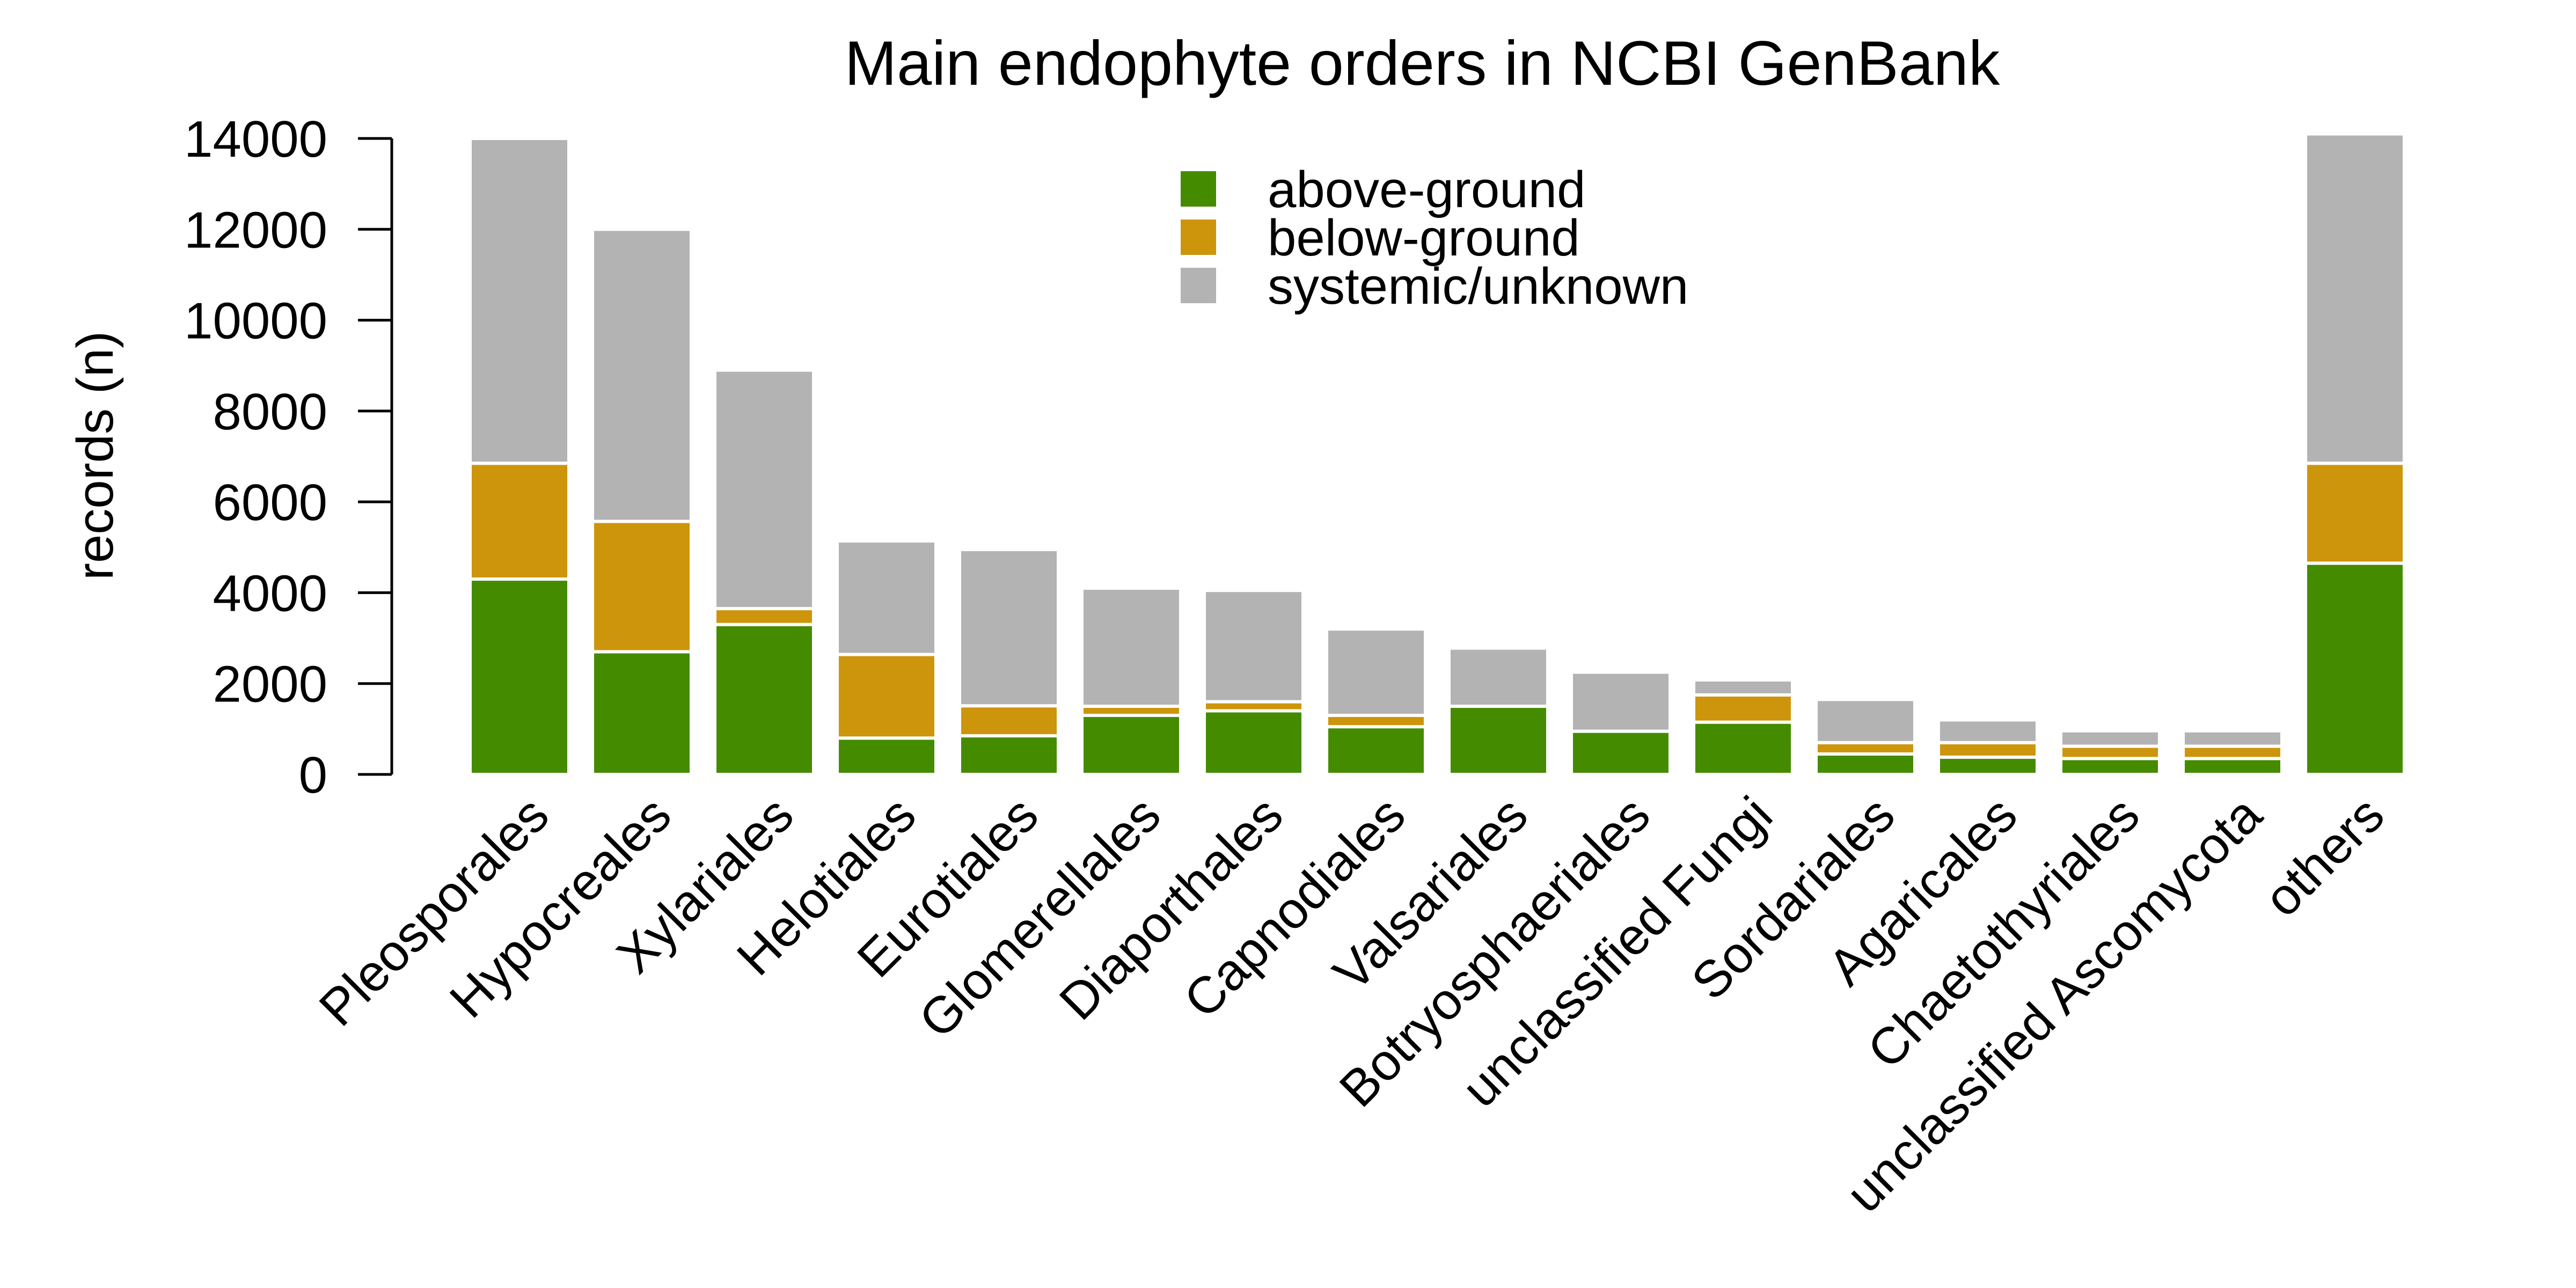  I want to click on bar-above-ground-helotiales, so click(887, 756).